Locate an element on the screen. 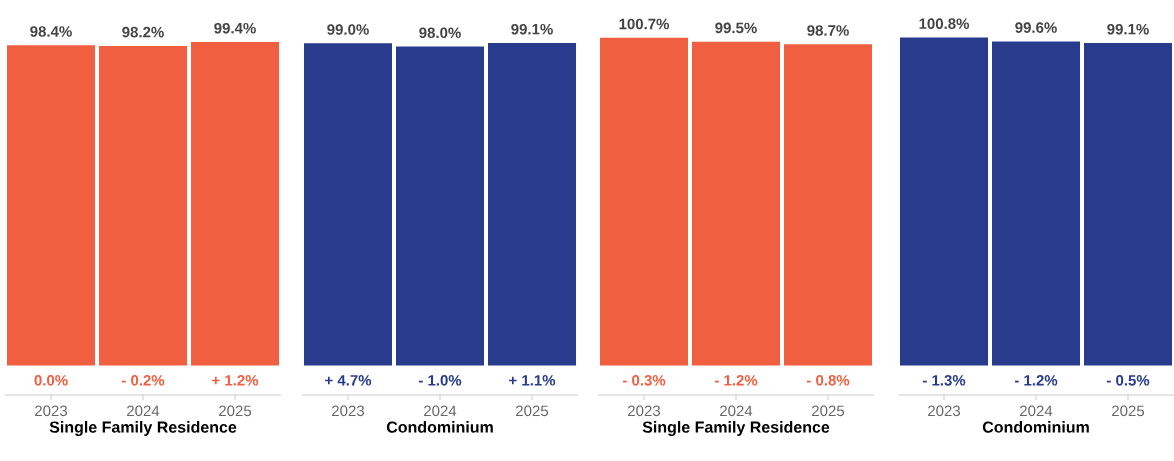  data-label: 99.4% is located at coordinates (235, 28).